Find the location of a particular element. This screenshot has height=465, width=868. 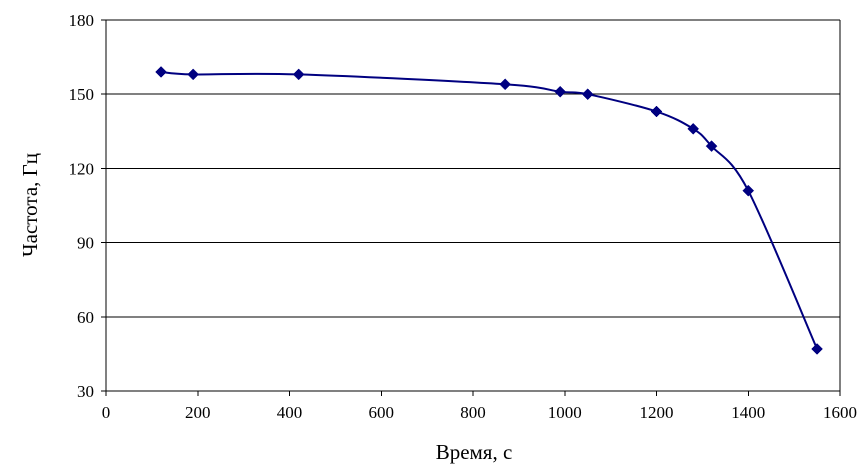

y-tick-label: 60 is located at coordinates (85, 317).